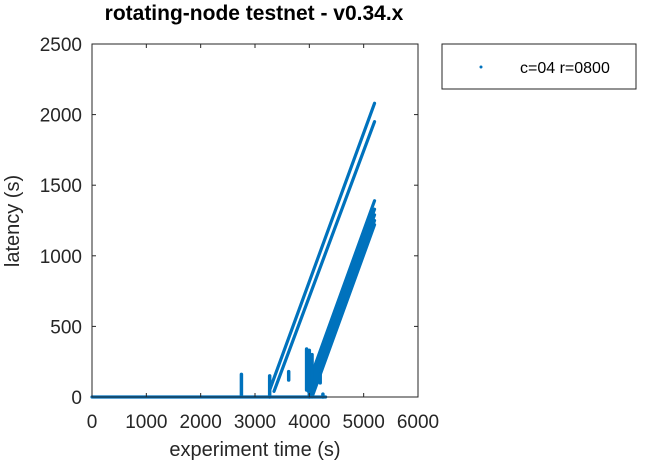  Describe the element at coordinates (254, 450) in the screenshot. I see `x-axis-label: experiment time (s)` at that location.